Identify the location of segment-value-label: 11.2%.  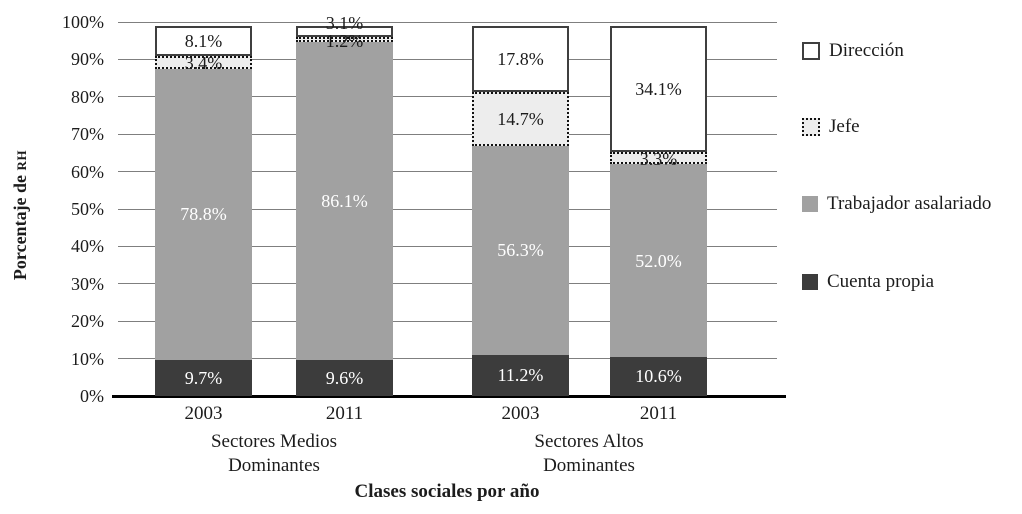
(520, 375).